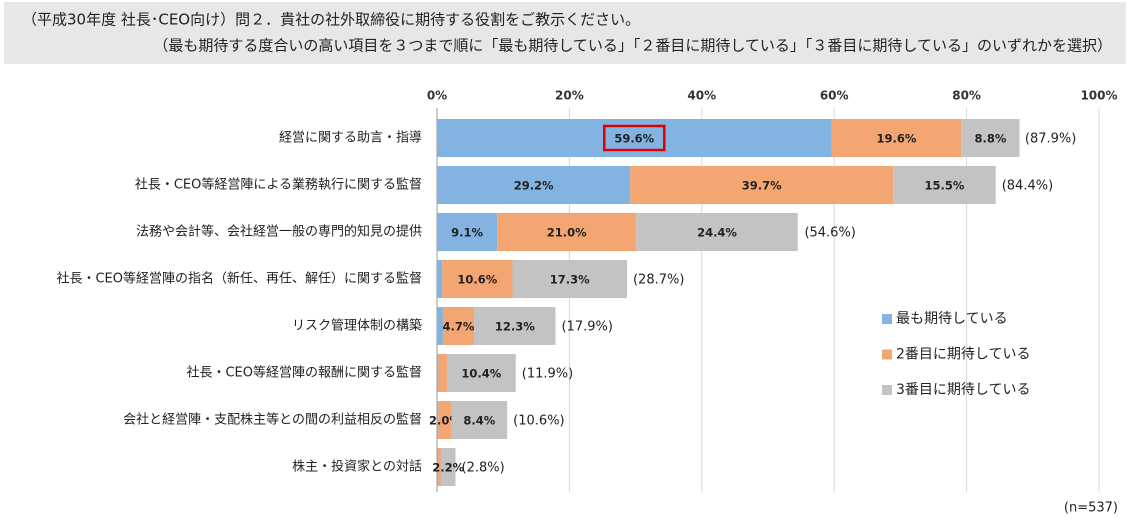  I want to click on x-tick-label: 40%, so click(701, 96).